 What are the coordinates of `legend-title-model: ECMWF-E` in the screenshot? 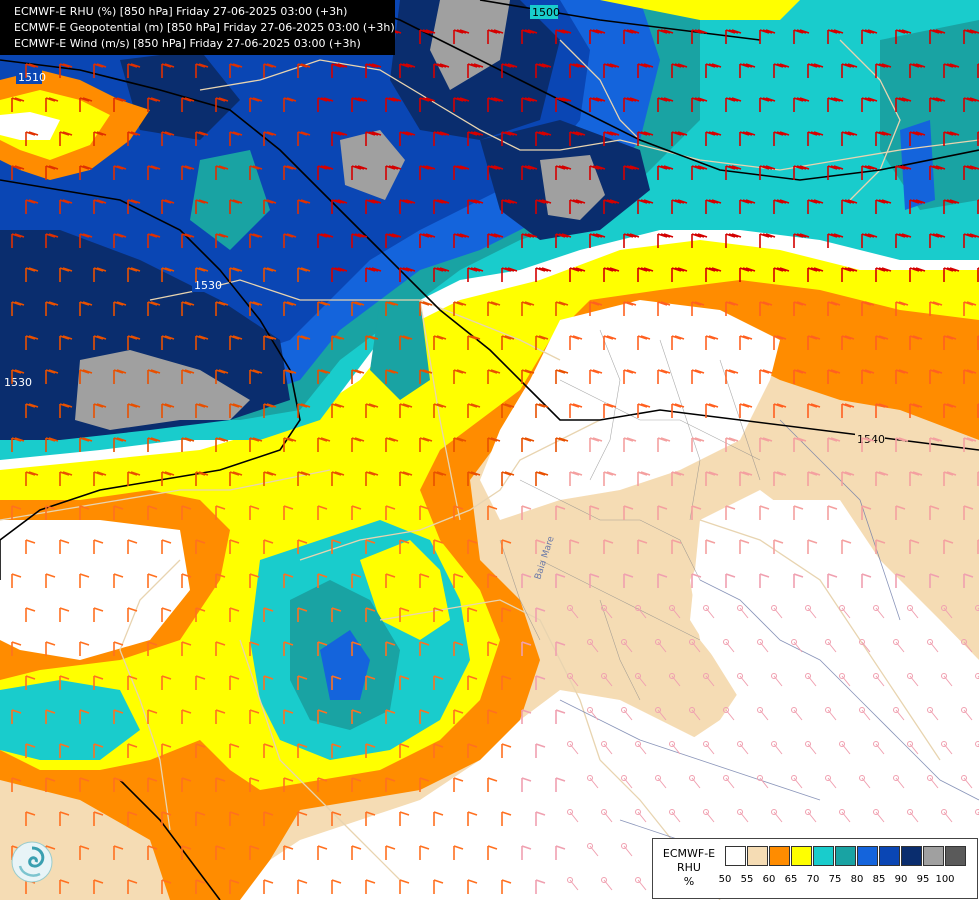 It's located at (689, 853).